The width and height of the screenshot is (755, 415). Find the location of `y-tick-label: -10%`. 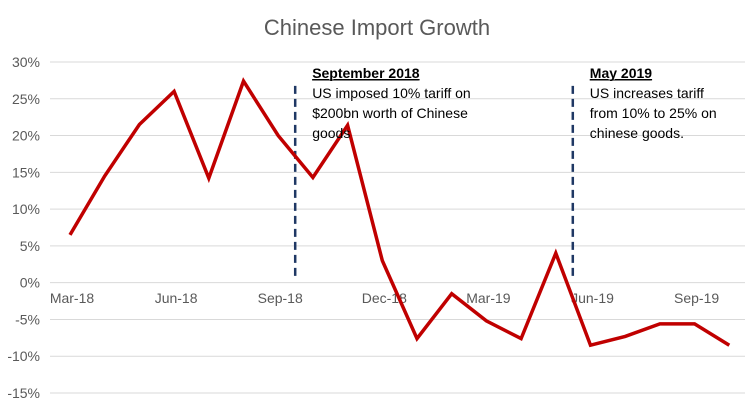

y-tick-label: -10% is located at coordinates (23, 356).